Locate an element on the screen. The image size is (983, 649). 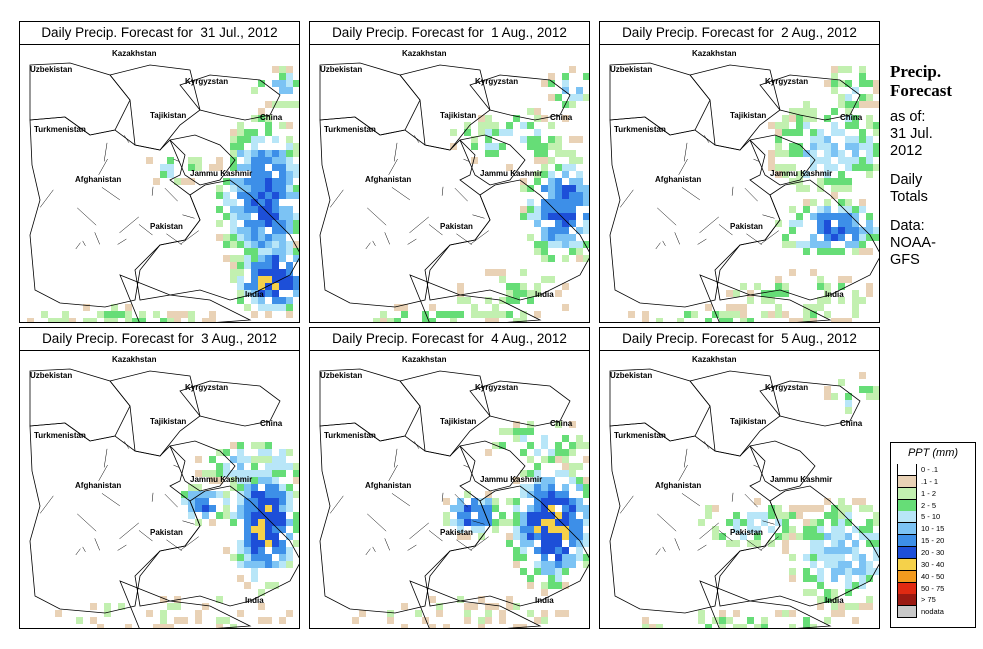
totals-line2: Totals is located at coordinates (909, 197).